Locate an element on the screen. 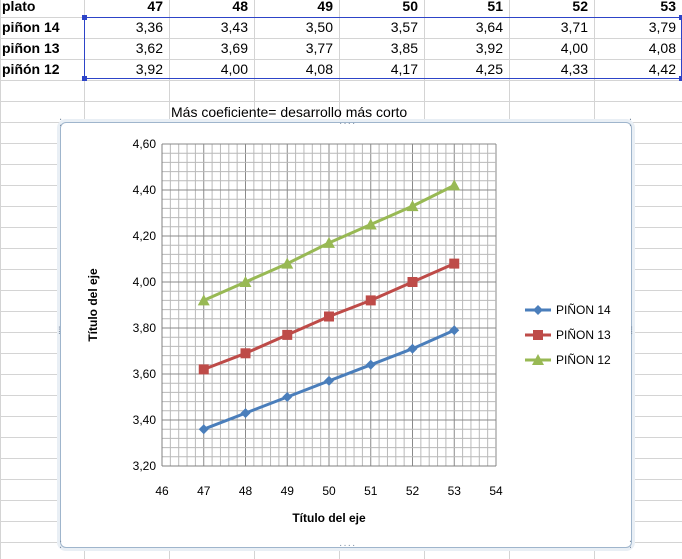  row-label-cell: piñon 13 is located at coordinates (31, 48).